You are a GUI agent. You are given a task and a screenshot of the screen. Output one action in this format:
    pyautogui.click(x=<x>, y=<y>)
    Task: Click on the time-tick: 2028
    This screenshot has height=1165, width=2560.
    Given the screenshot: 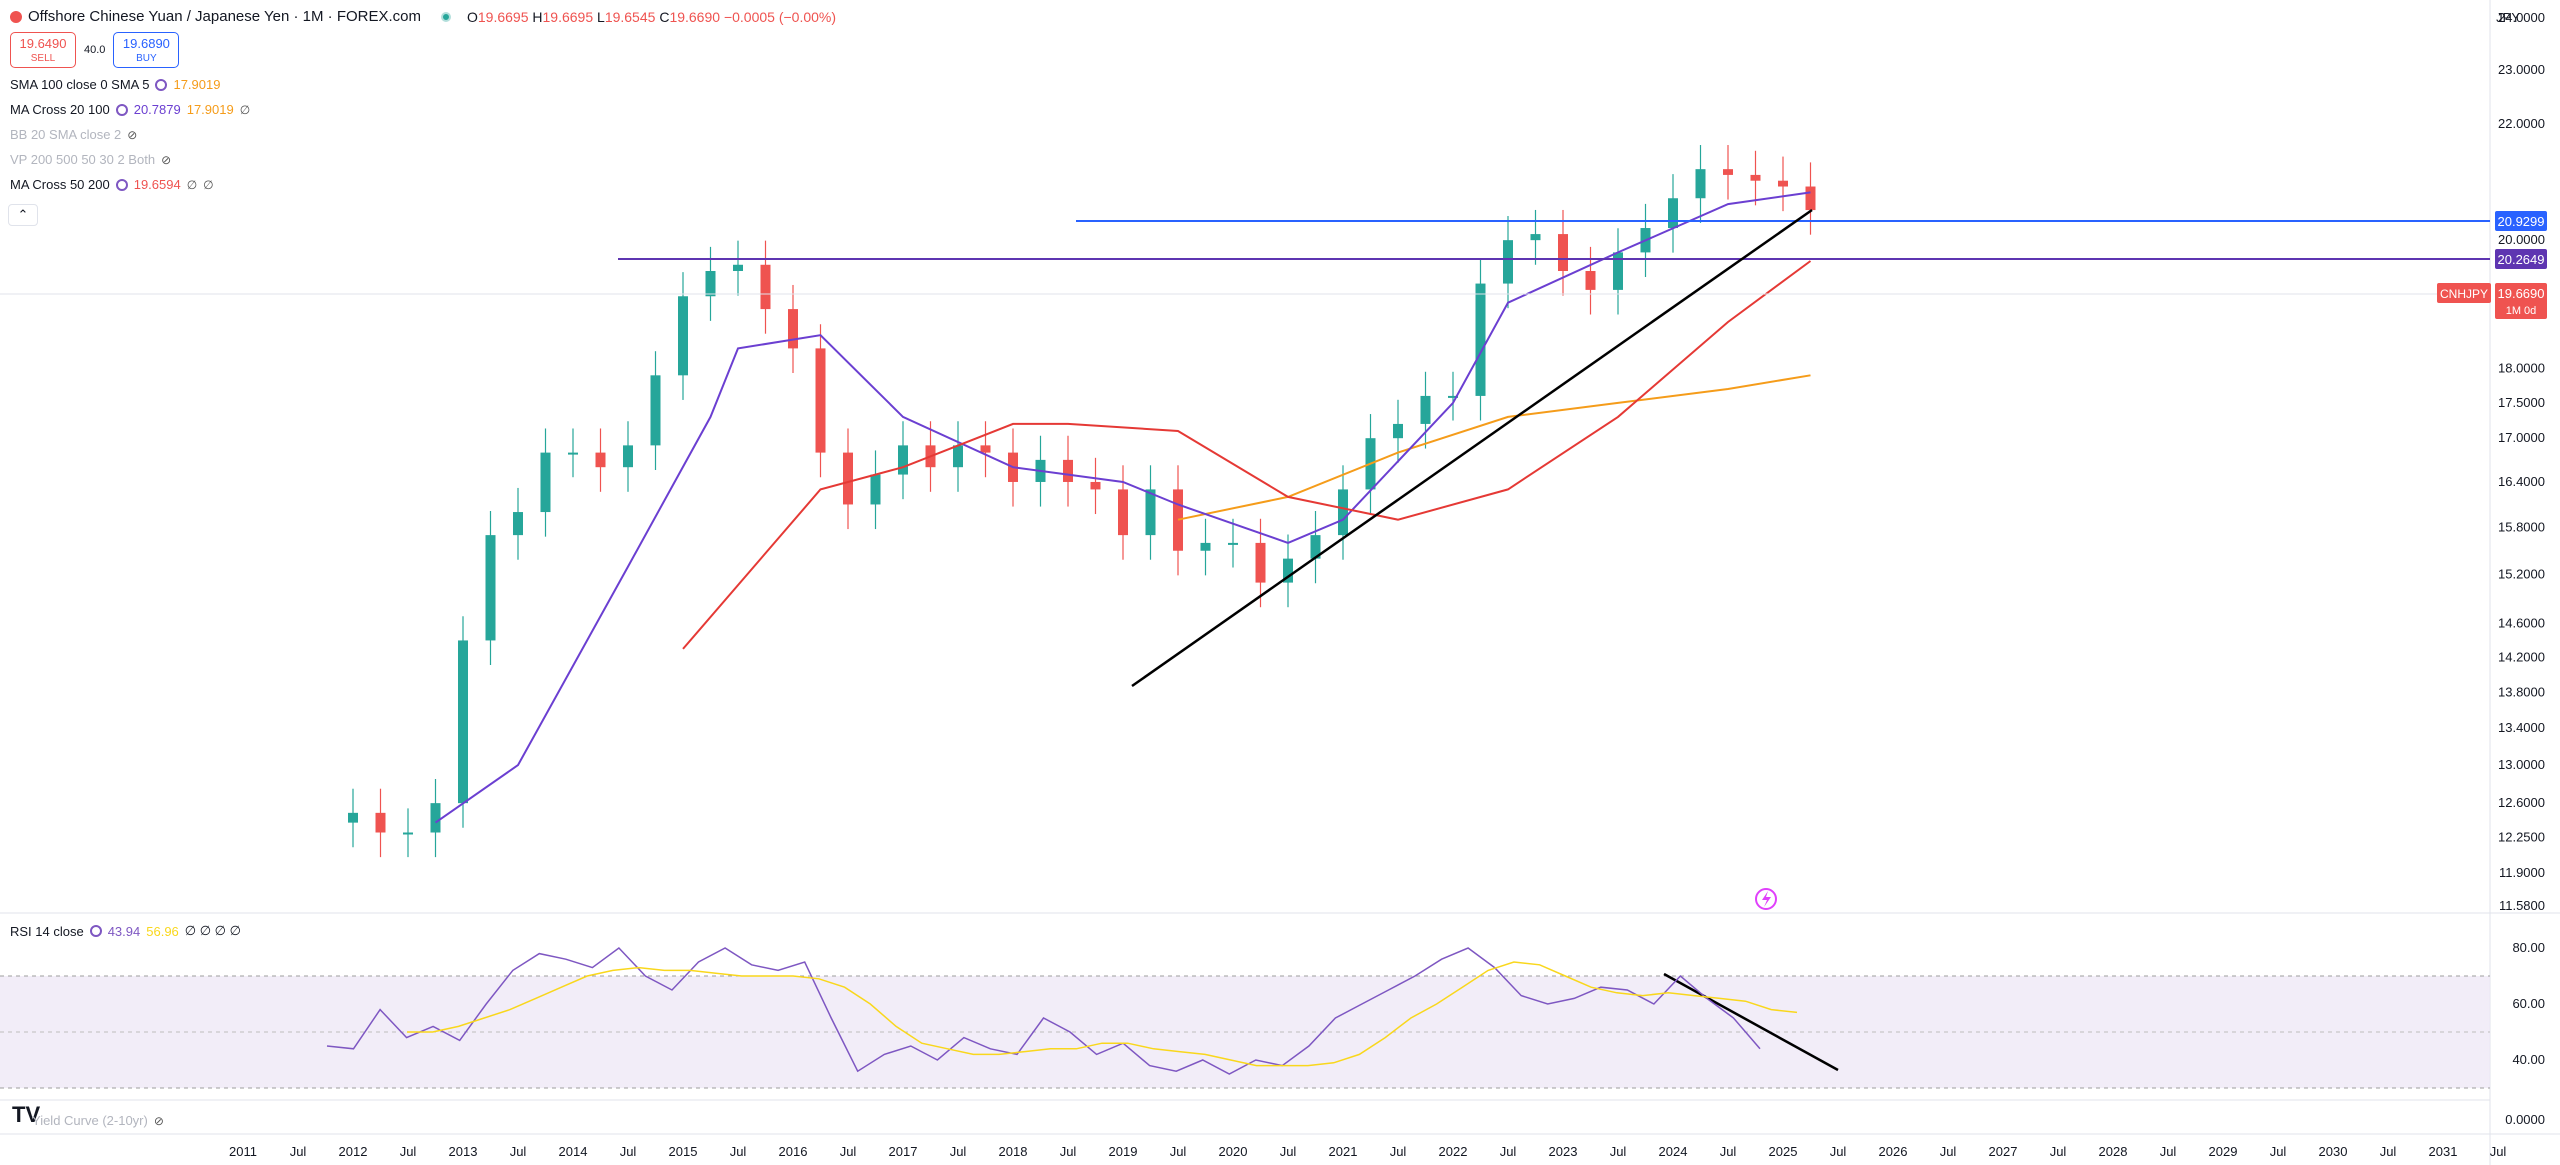 What is the action you would take?
    pyautogui.click(x=2113, y=1151)
    